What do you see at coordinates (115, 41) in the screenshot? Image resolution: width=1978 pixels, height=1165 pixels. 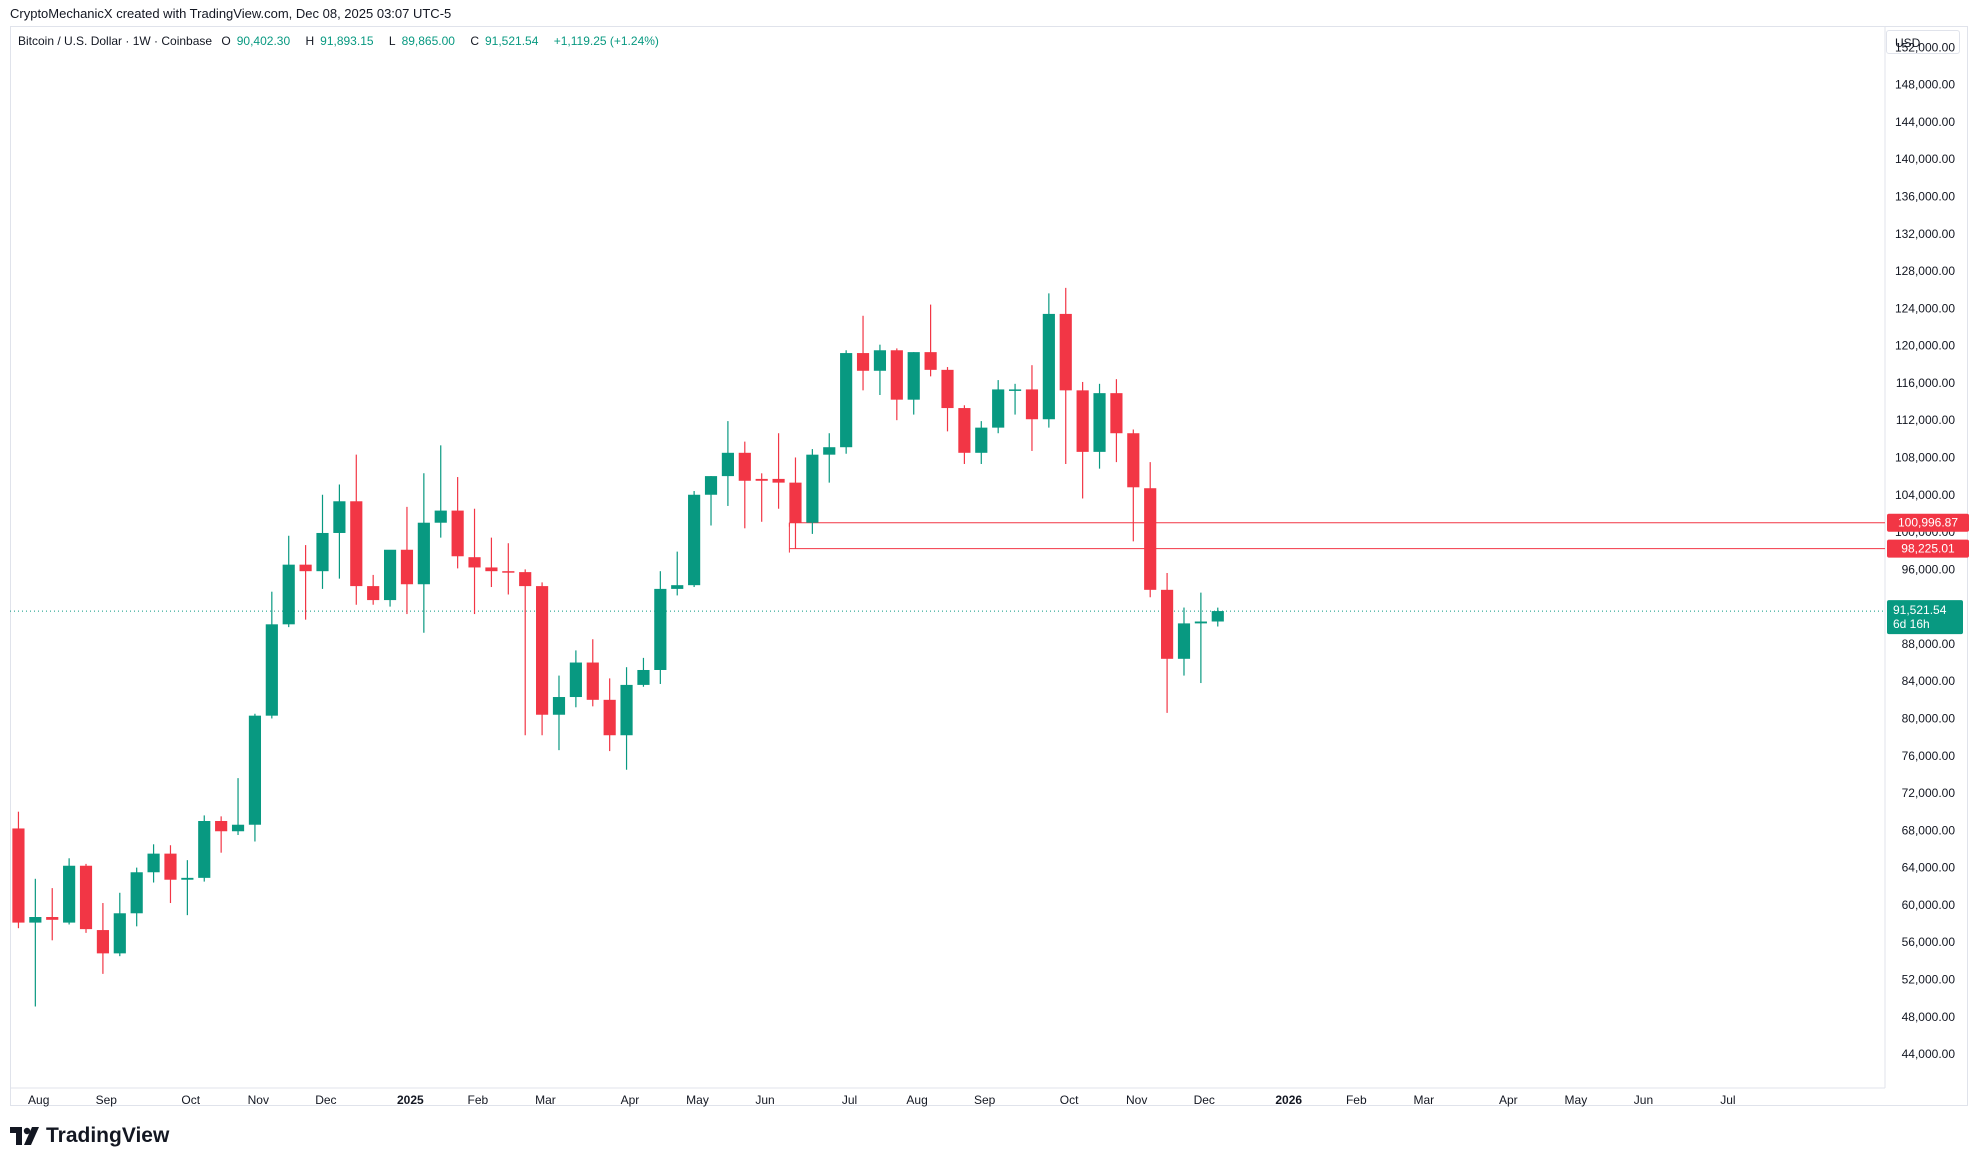 I see `symbol-label: Bitcoin / U.S. Dollar · 1W · Coinbase` at bounding box center [115, 41].